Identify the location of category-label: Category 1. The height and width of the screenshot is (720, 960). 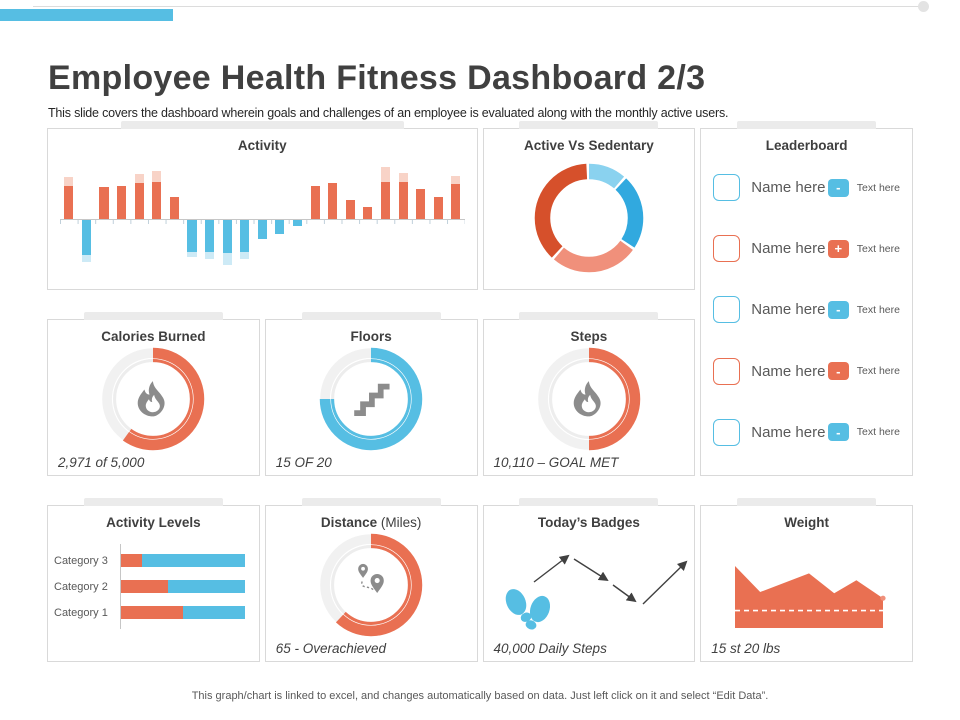
(81, 612).